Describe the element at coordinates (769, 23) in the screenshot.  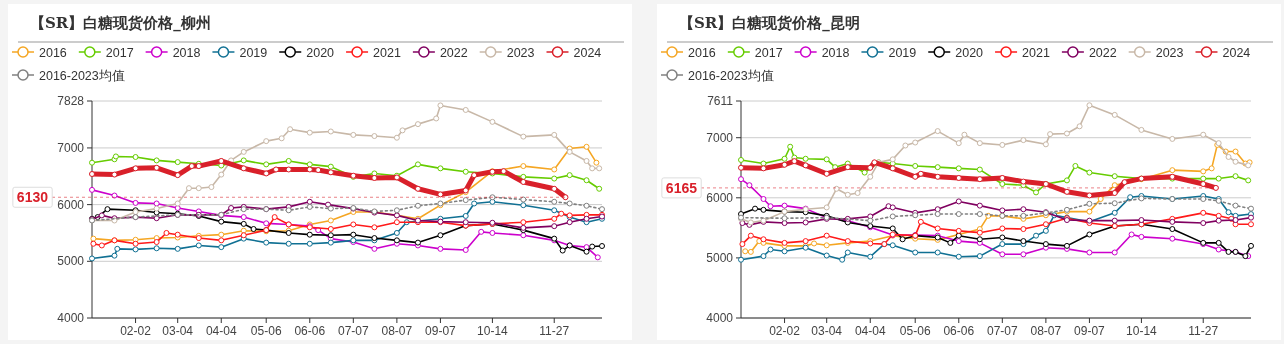
I see `chart-title: 【SR】白糖现货价格_昆明` at that location.